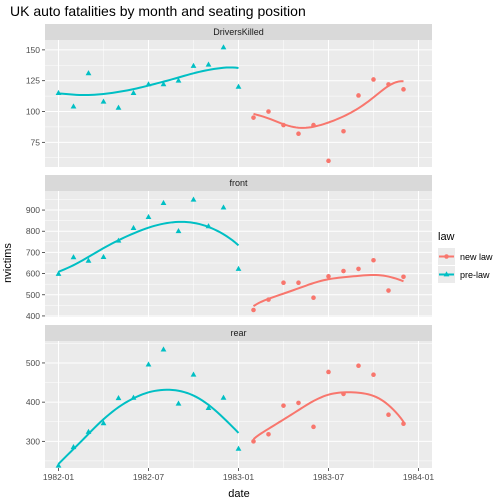 This screenshot has height=504, width=504. I want to click on facet-strip-label: rear, so click(238, 333).